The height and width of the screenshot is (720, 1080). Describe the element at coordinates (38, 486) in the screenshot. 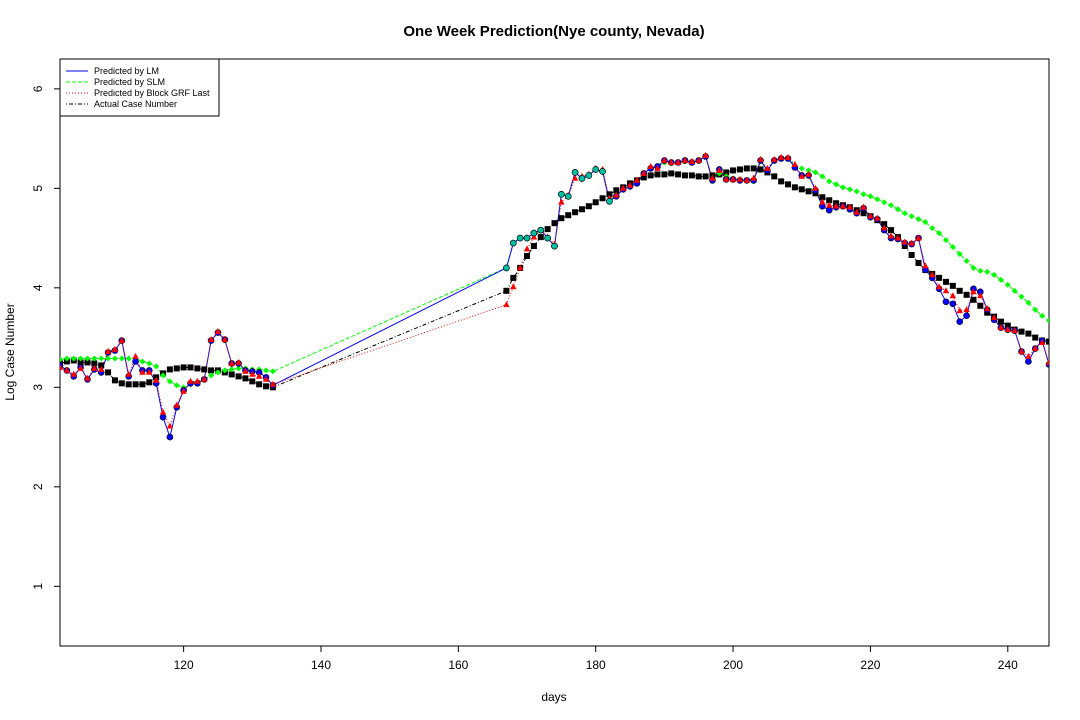

I see `y-tick-label: 2` at that location.